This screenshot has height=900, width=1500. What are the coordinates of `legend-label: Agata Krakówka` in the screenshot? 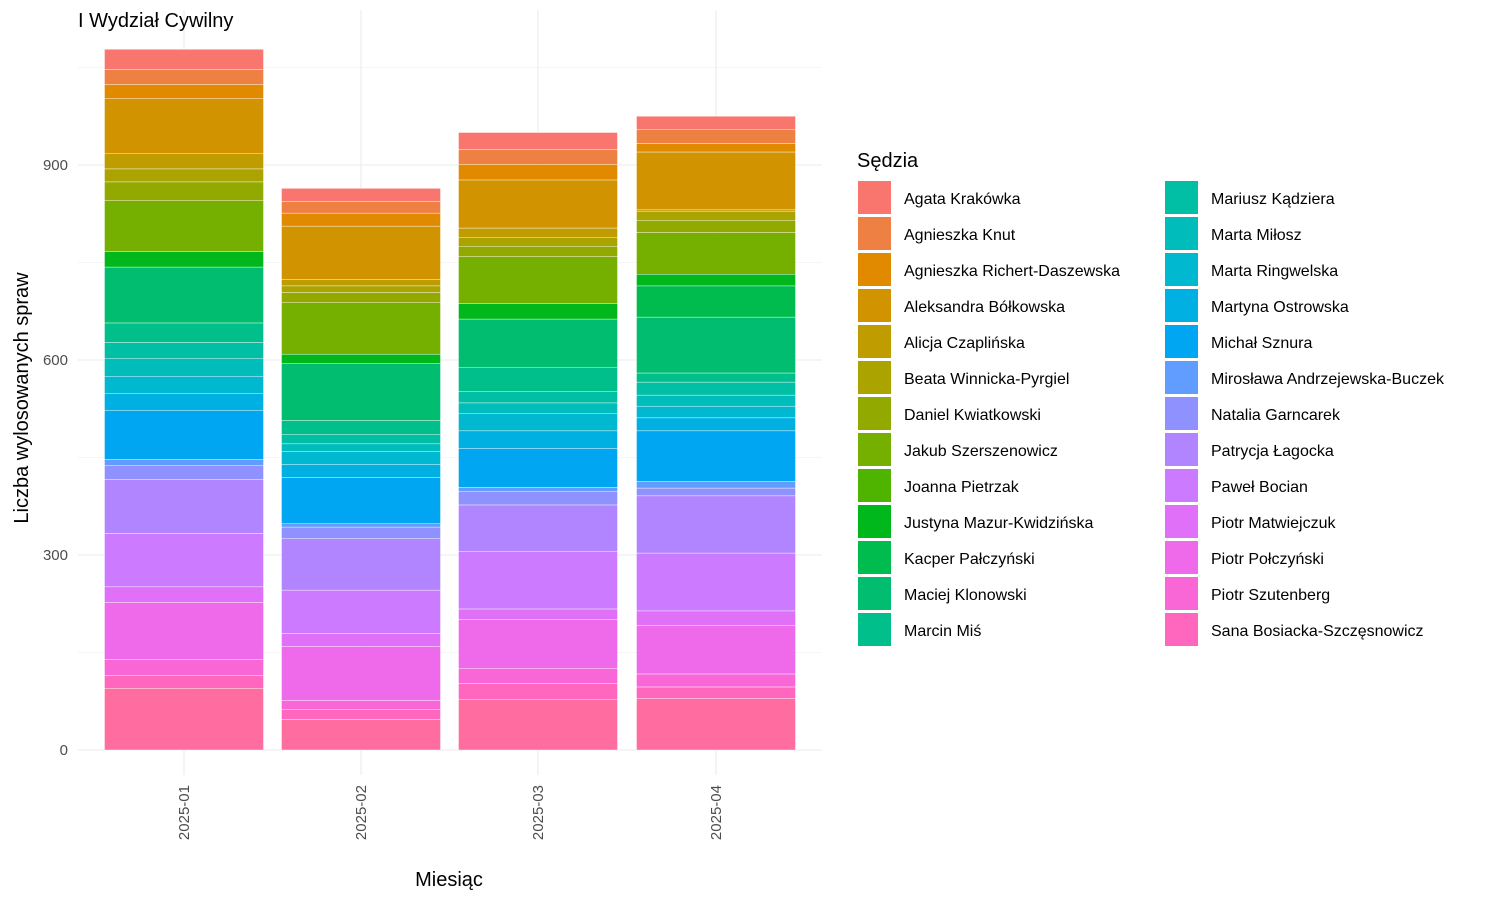 It's located at (962, 199).